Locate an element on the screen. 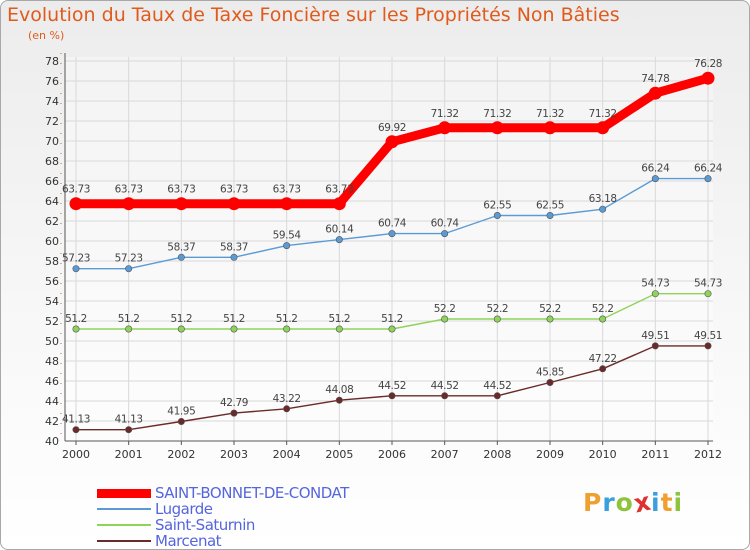 The height and width of the screenshot is (550, 750). y-tick-label: 72 is located at coordinates (52, 121).